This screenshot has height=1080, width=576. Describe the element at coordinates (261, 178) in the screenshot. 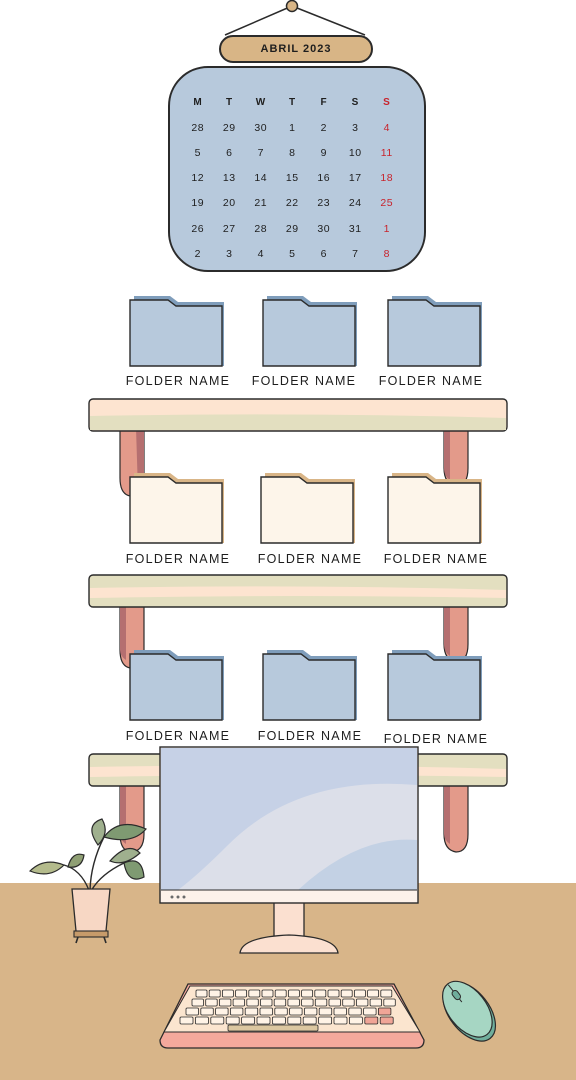

I see `calendar-day: 14` at that location.